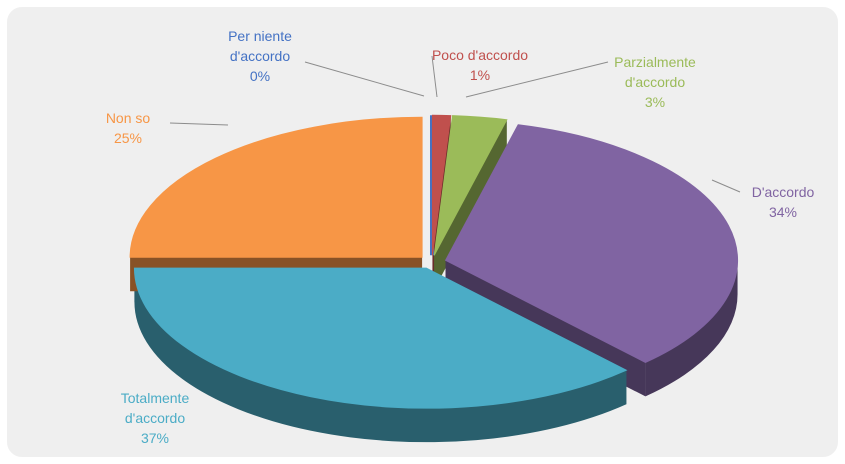 The width and height of the screenshot is (845, 464). What do you see at coordinates (155, 438) in the screenshot?
I see `value-label: 37%` at bounding box center [155, 438].